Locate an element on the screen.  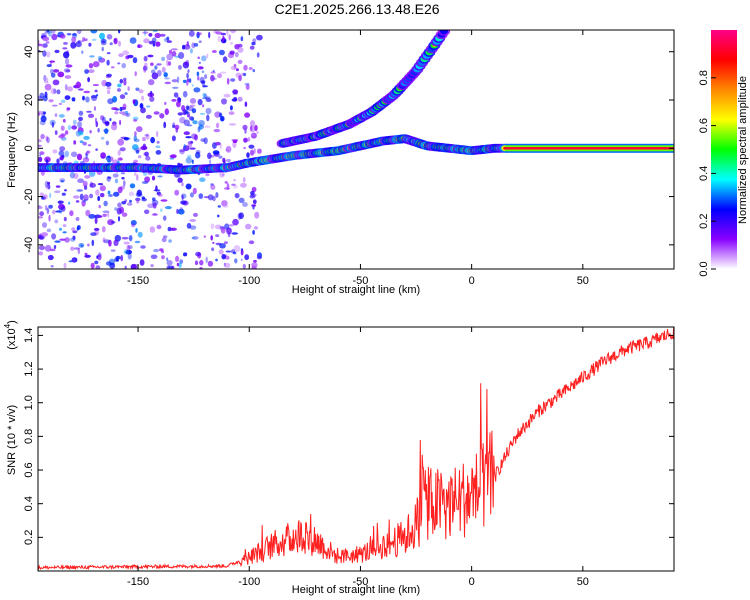
chart-title: C2E1.2025.266.13.48.E26 is located at coordinates (356, 9).